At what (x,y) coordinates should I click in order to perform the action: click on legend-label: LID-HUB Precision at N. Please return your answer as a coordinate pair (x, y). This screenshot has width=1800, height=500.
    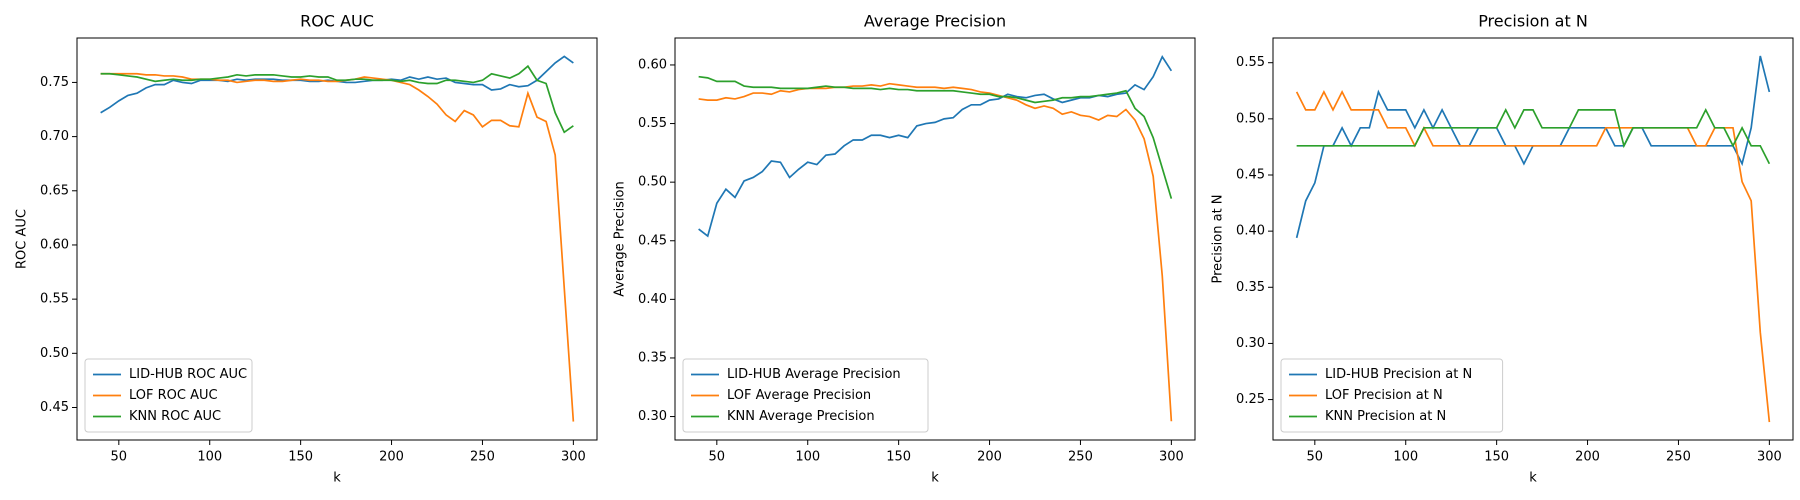
    Looking at the image, I should click on (1398, 374).